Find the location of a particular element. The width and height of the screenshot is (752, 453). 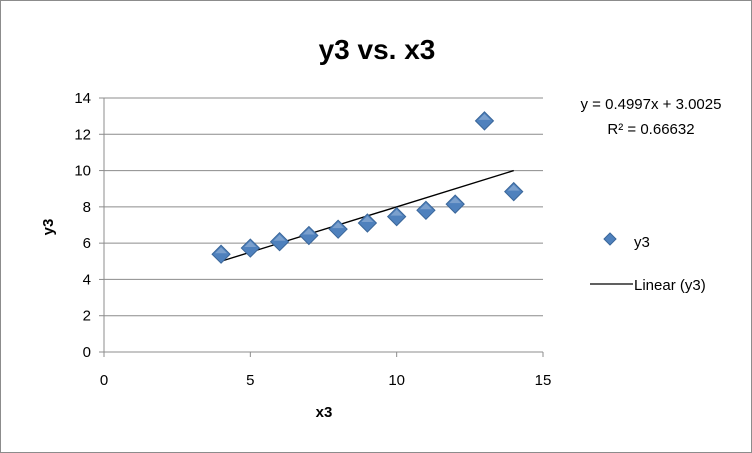

chart-title: y3 vs. x3 is located at coordinates (377, 49).